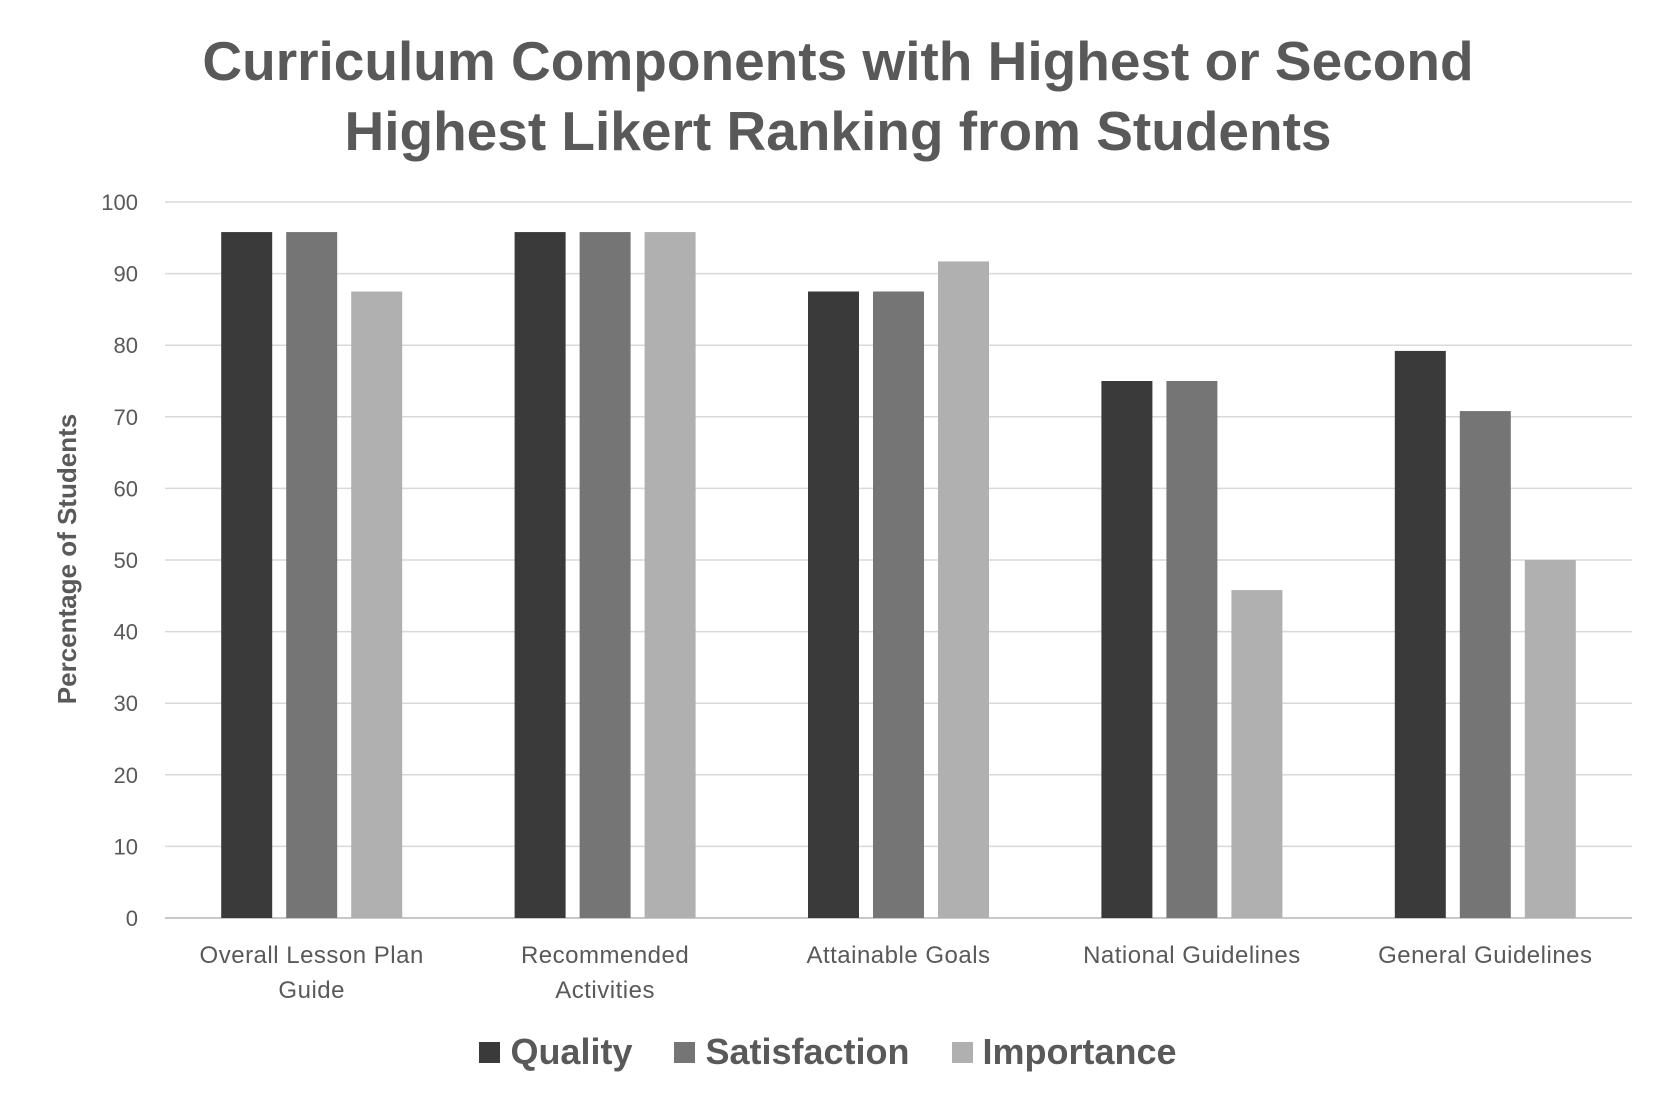 This screenshot has width=1656, height=1106. Describe the element at coordinates (1485, 955) in the screenshot. I see `x-tick-label: General Guidelines` at that location.